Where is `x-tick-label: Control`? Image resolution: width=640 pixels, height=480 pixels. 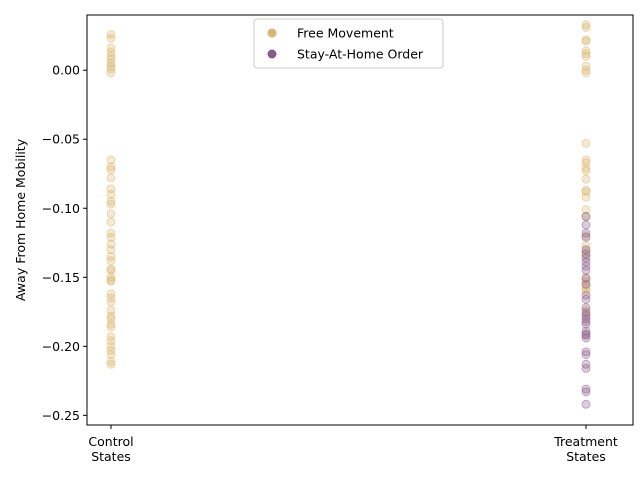
x-tick-label: Control is located at coordinates (110, 441).